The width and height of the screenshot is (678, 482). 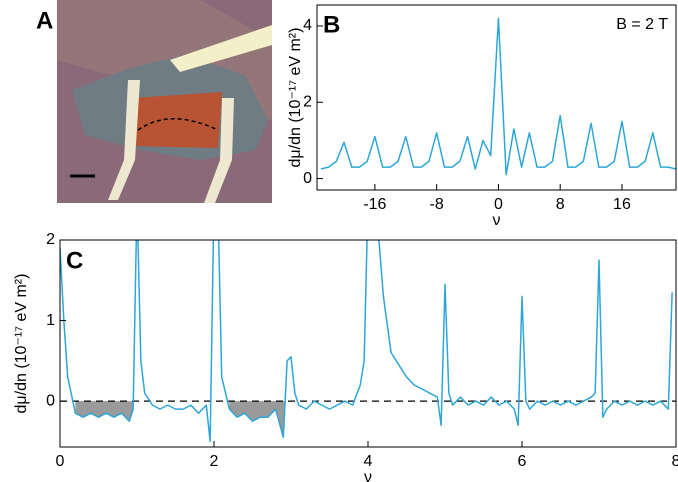 What do you see at coordinates (374, 204) in the screenshot?
I see `x-tick-label: -16` at bounding box center [374, 204].